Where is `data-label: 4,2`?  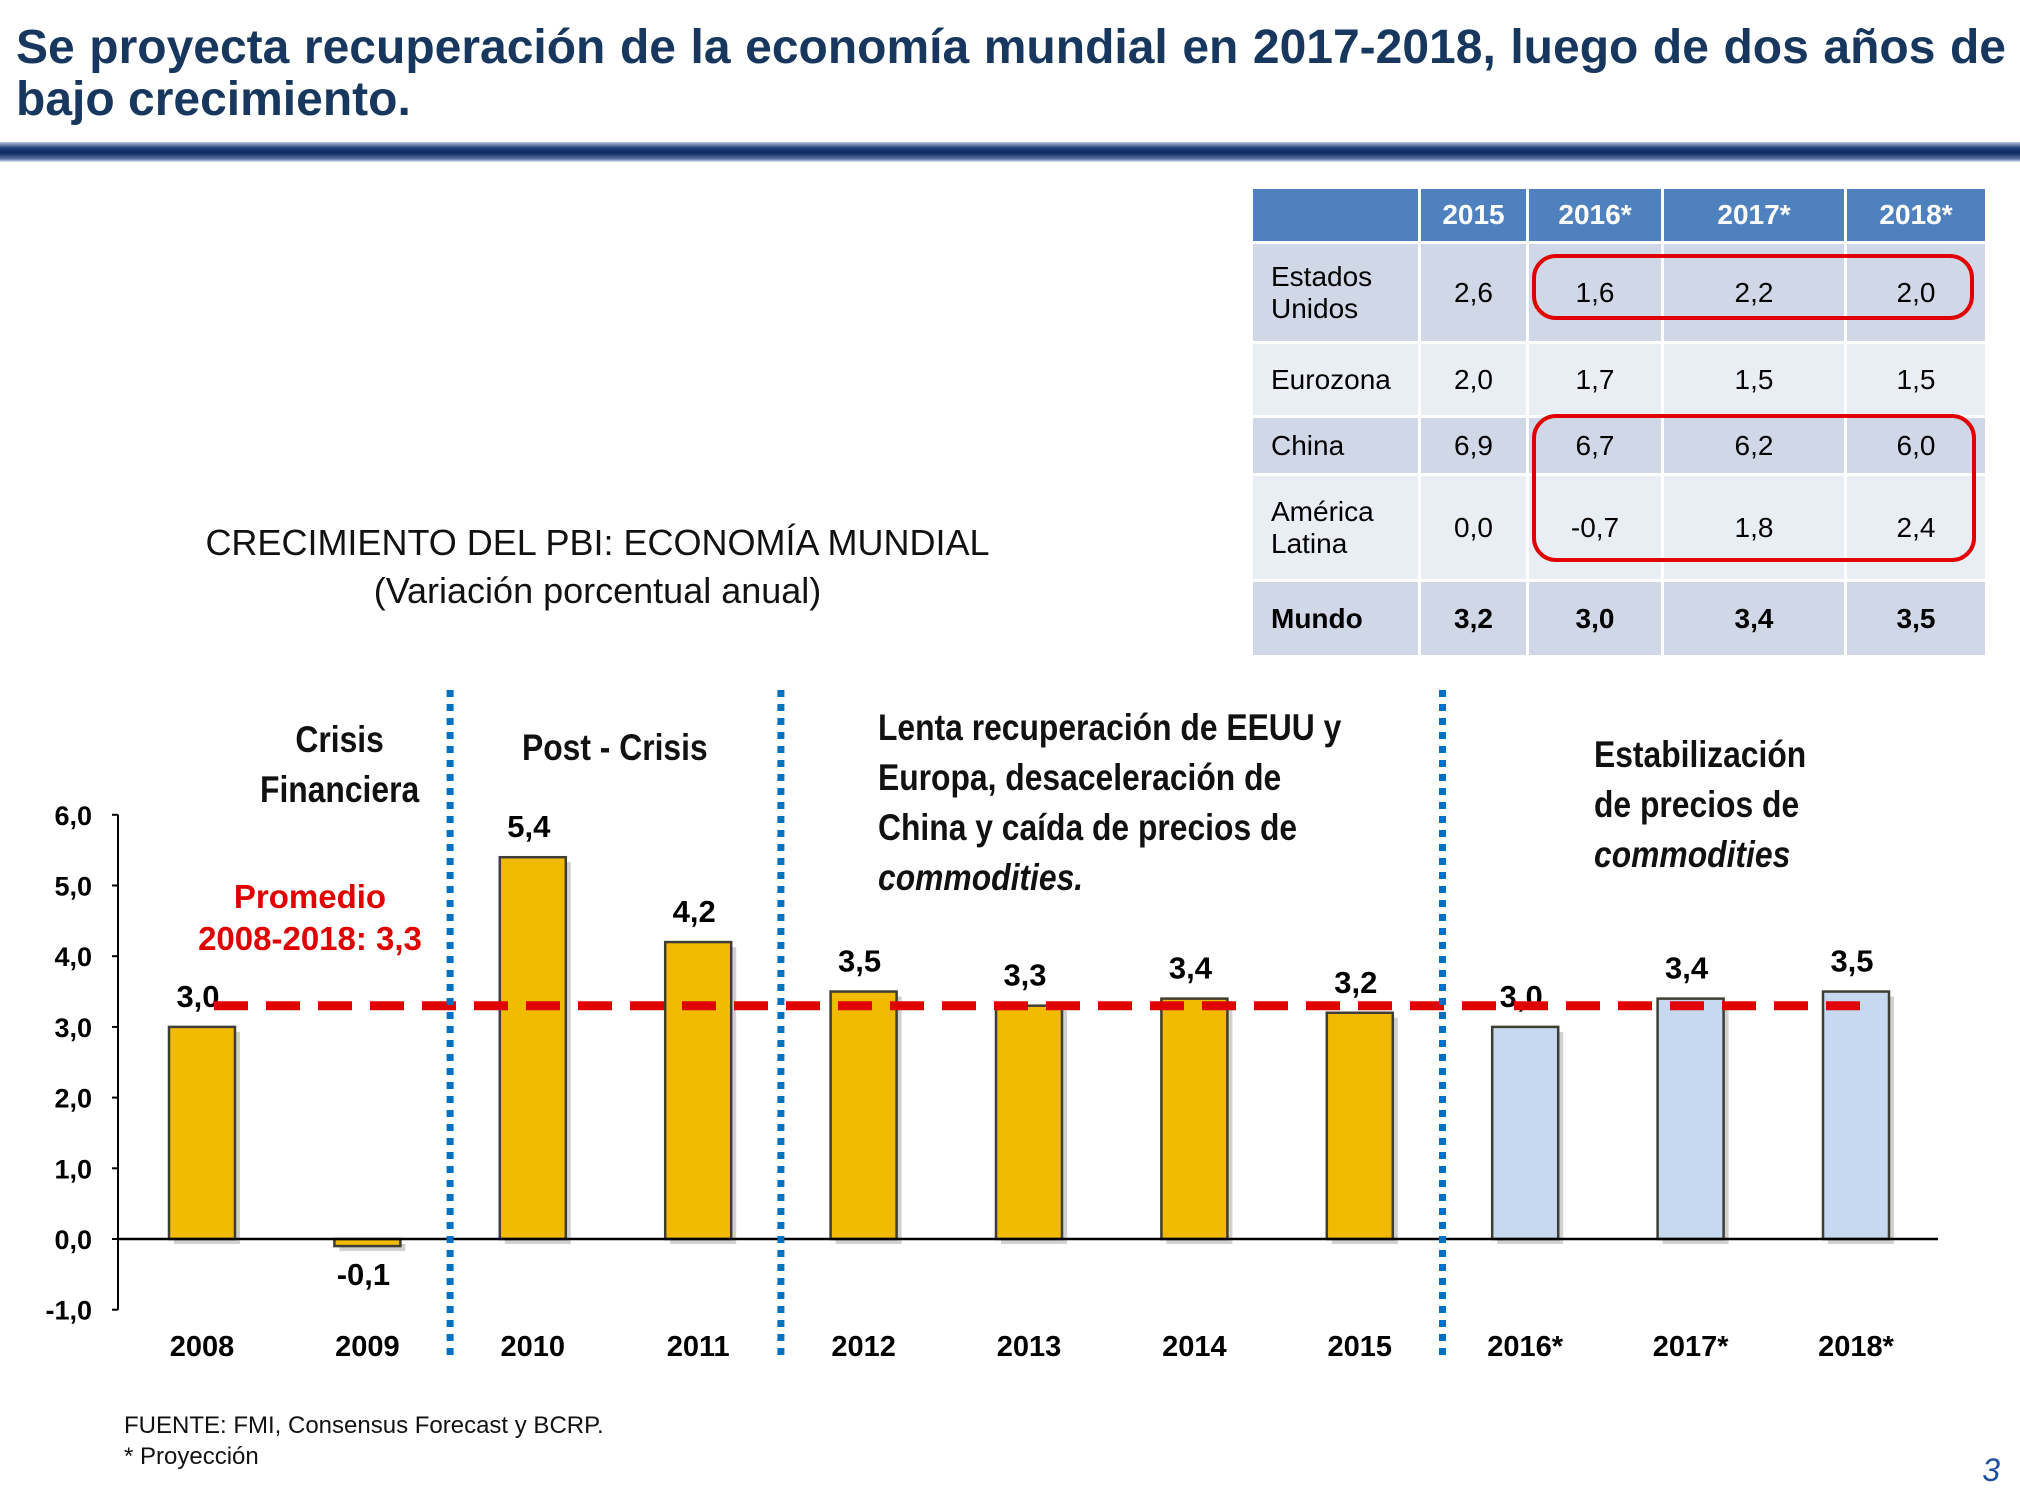 data-label: 4,2 is located at coordinates (694, 911).